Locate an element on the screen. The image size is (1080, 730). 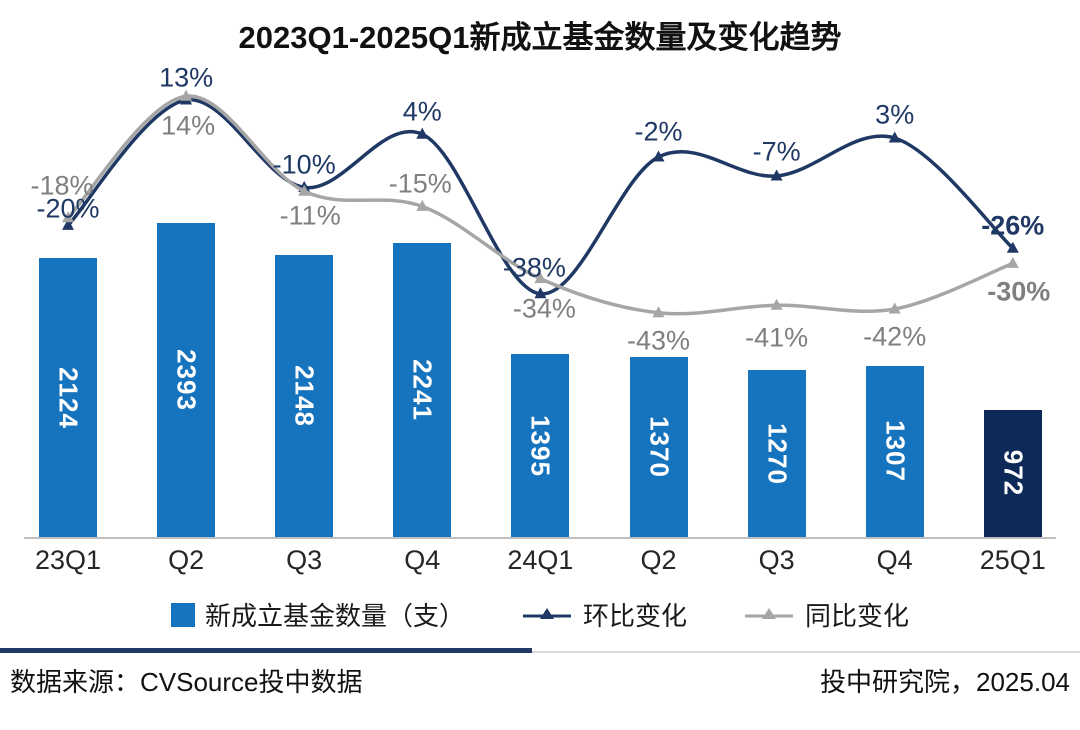
data-source-text: 数据来源：CVSource投中数据 is located at coordinates (186, 682).